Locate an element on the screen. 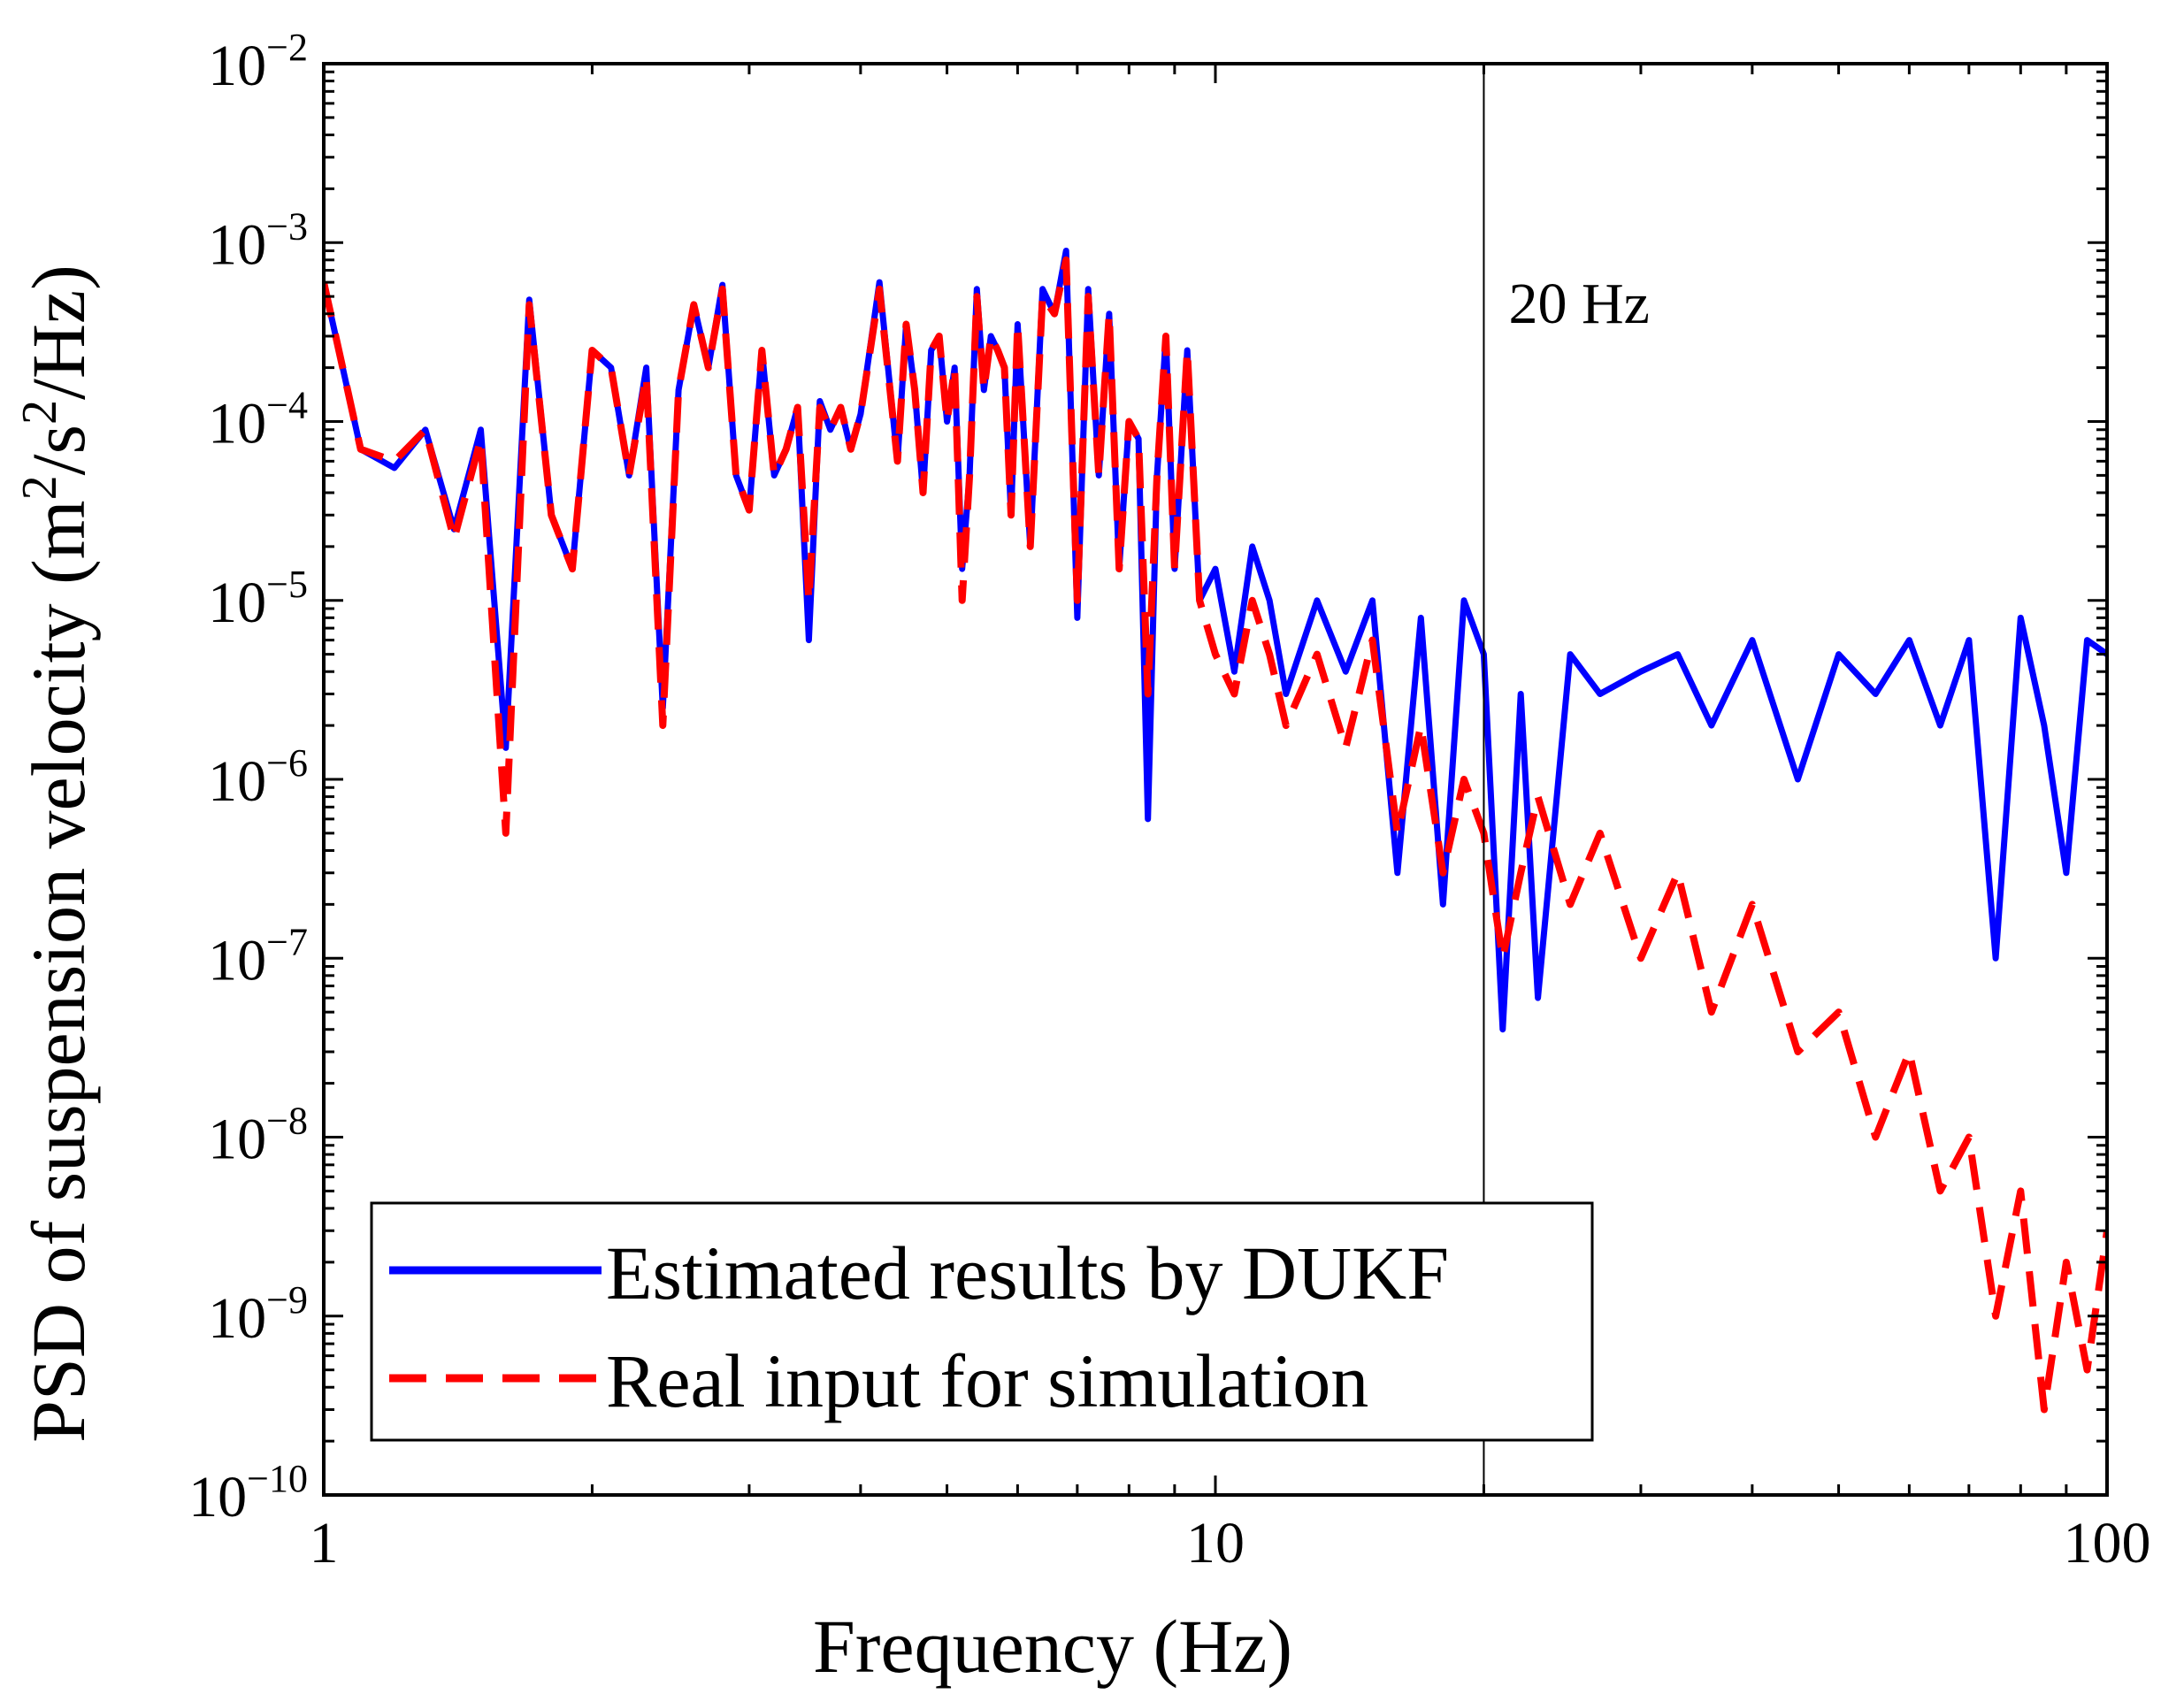 This screenshot has width=2184, height=1694. y-tick-label: 10⁻² is located at coordinates (258, 62).